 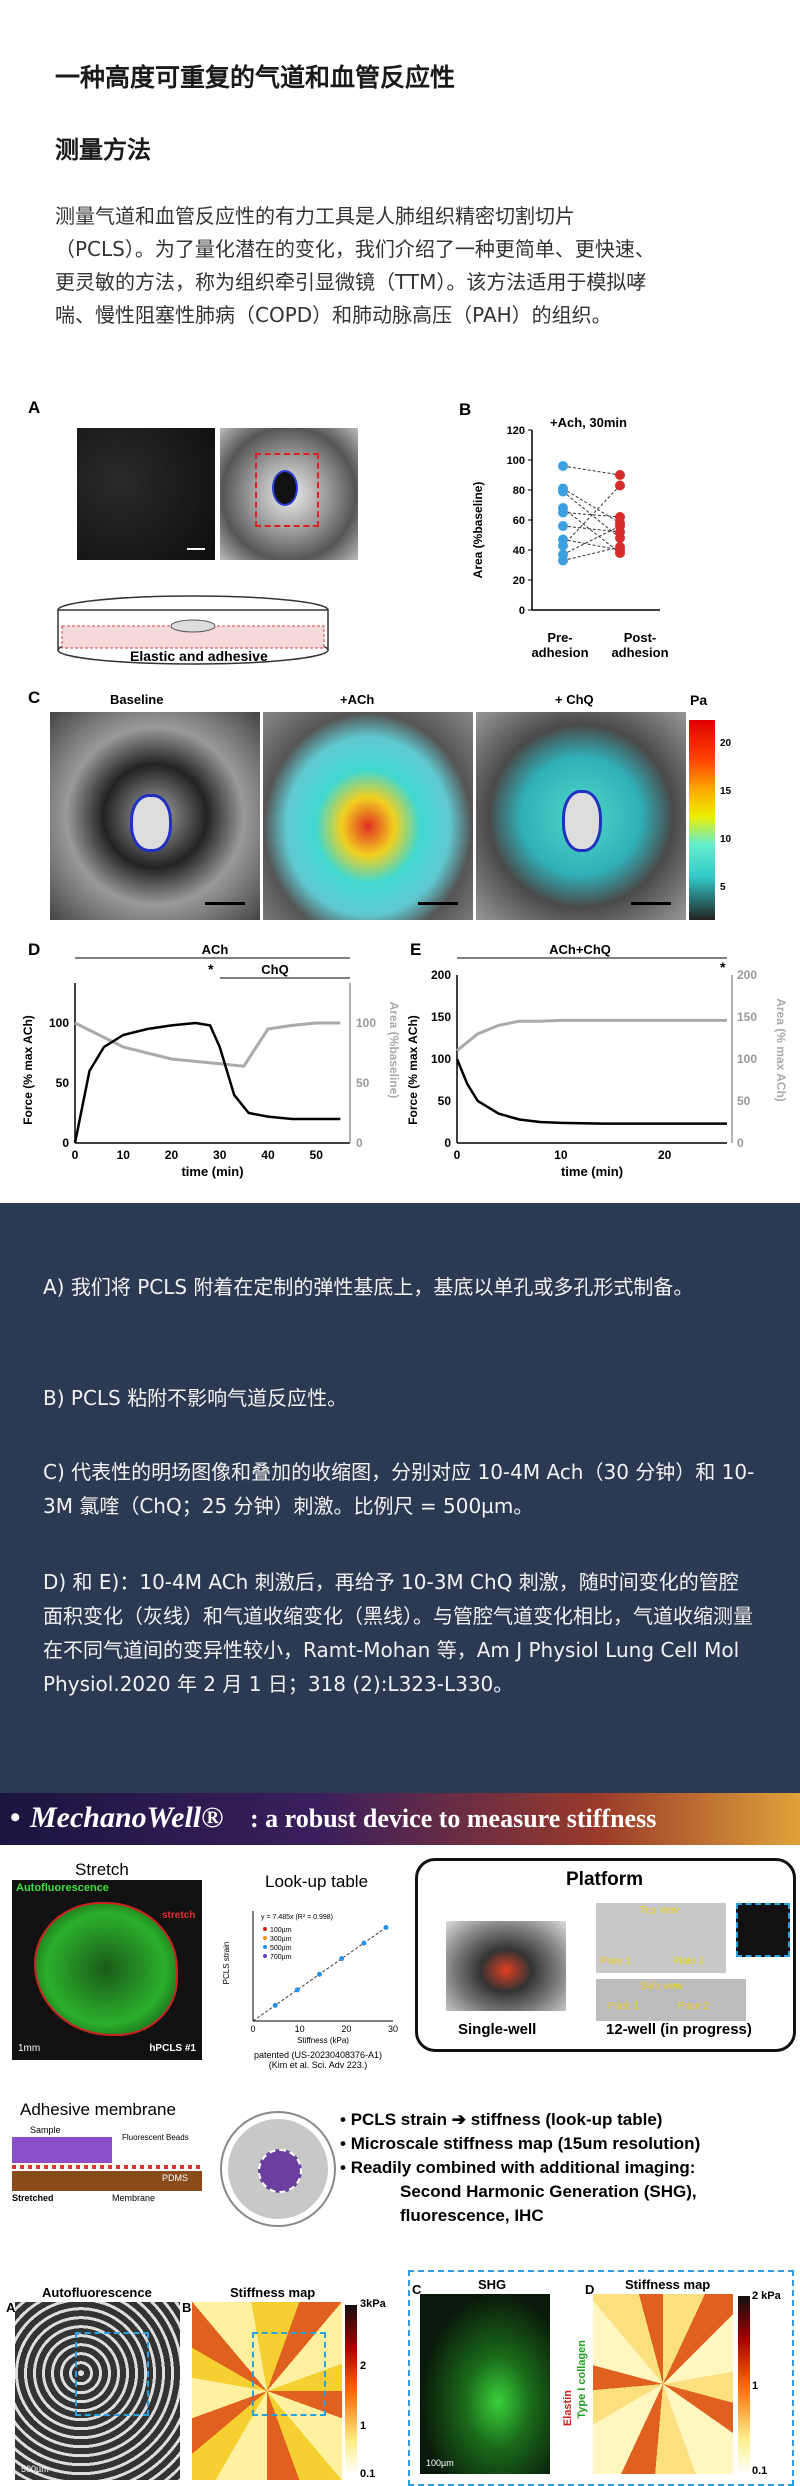 I want to click on c-baseline-image, so click(x=155, y=816).